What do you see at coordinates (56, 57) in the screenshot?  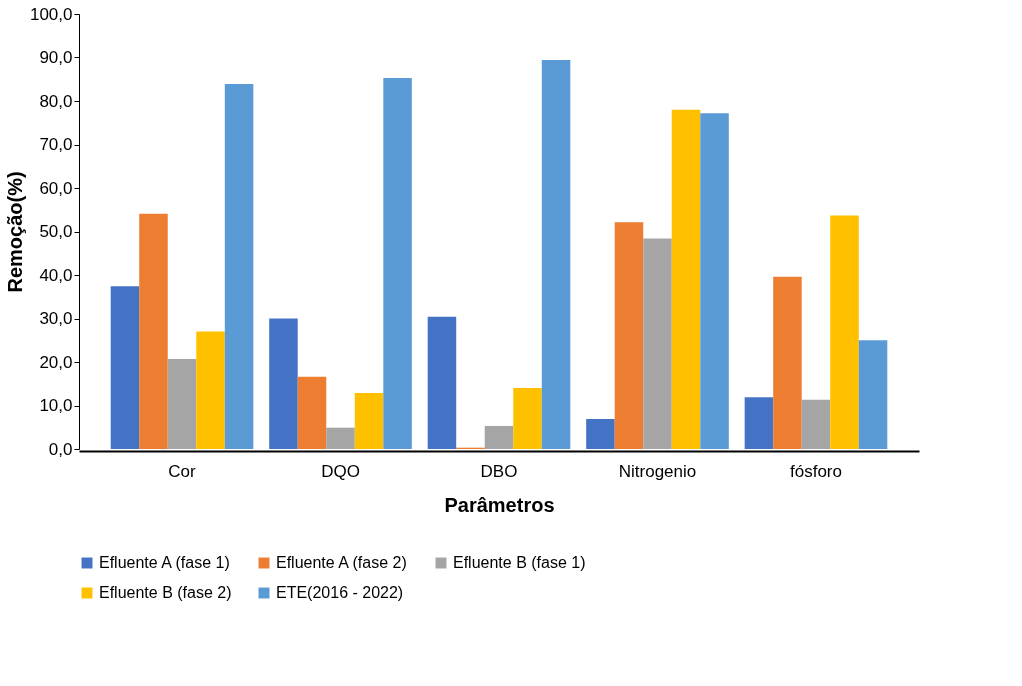 I see `y-tick-label: 90,0` at bounding box center [56, 57].